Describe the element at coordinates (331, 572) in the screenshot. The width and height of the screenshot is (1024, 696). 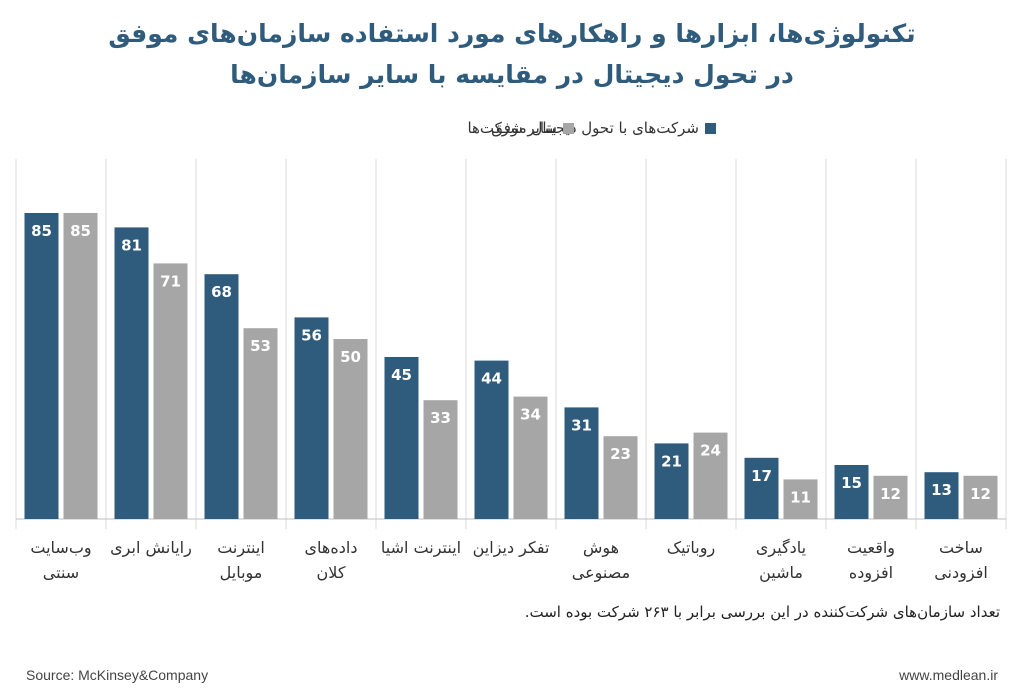
I see `category-label: کلان` at that location.